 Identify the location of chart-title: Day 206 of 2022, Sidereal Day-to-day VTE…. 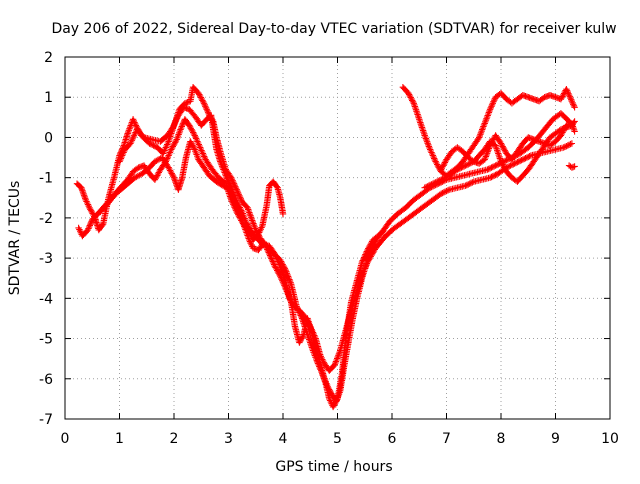
(333, 29).